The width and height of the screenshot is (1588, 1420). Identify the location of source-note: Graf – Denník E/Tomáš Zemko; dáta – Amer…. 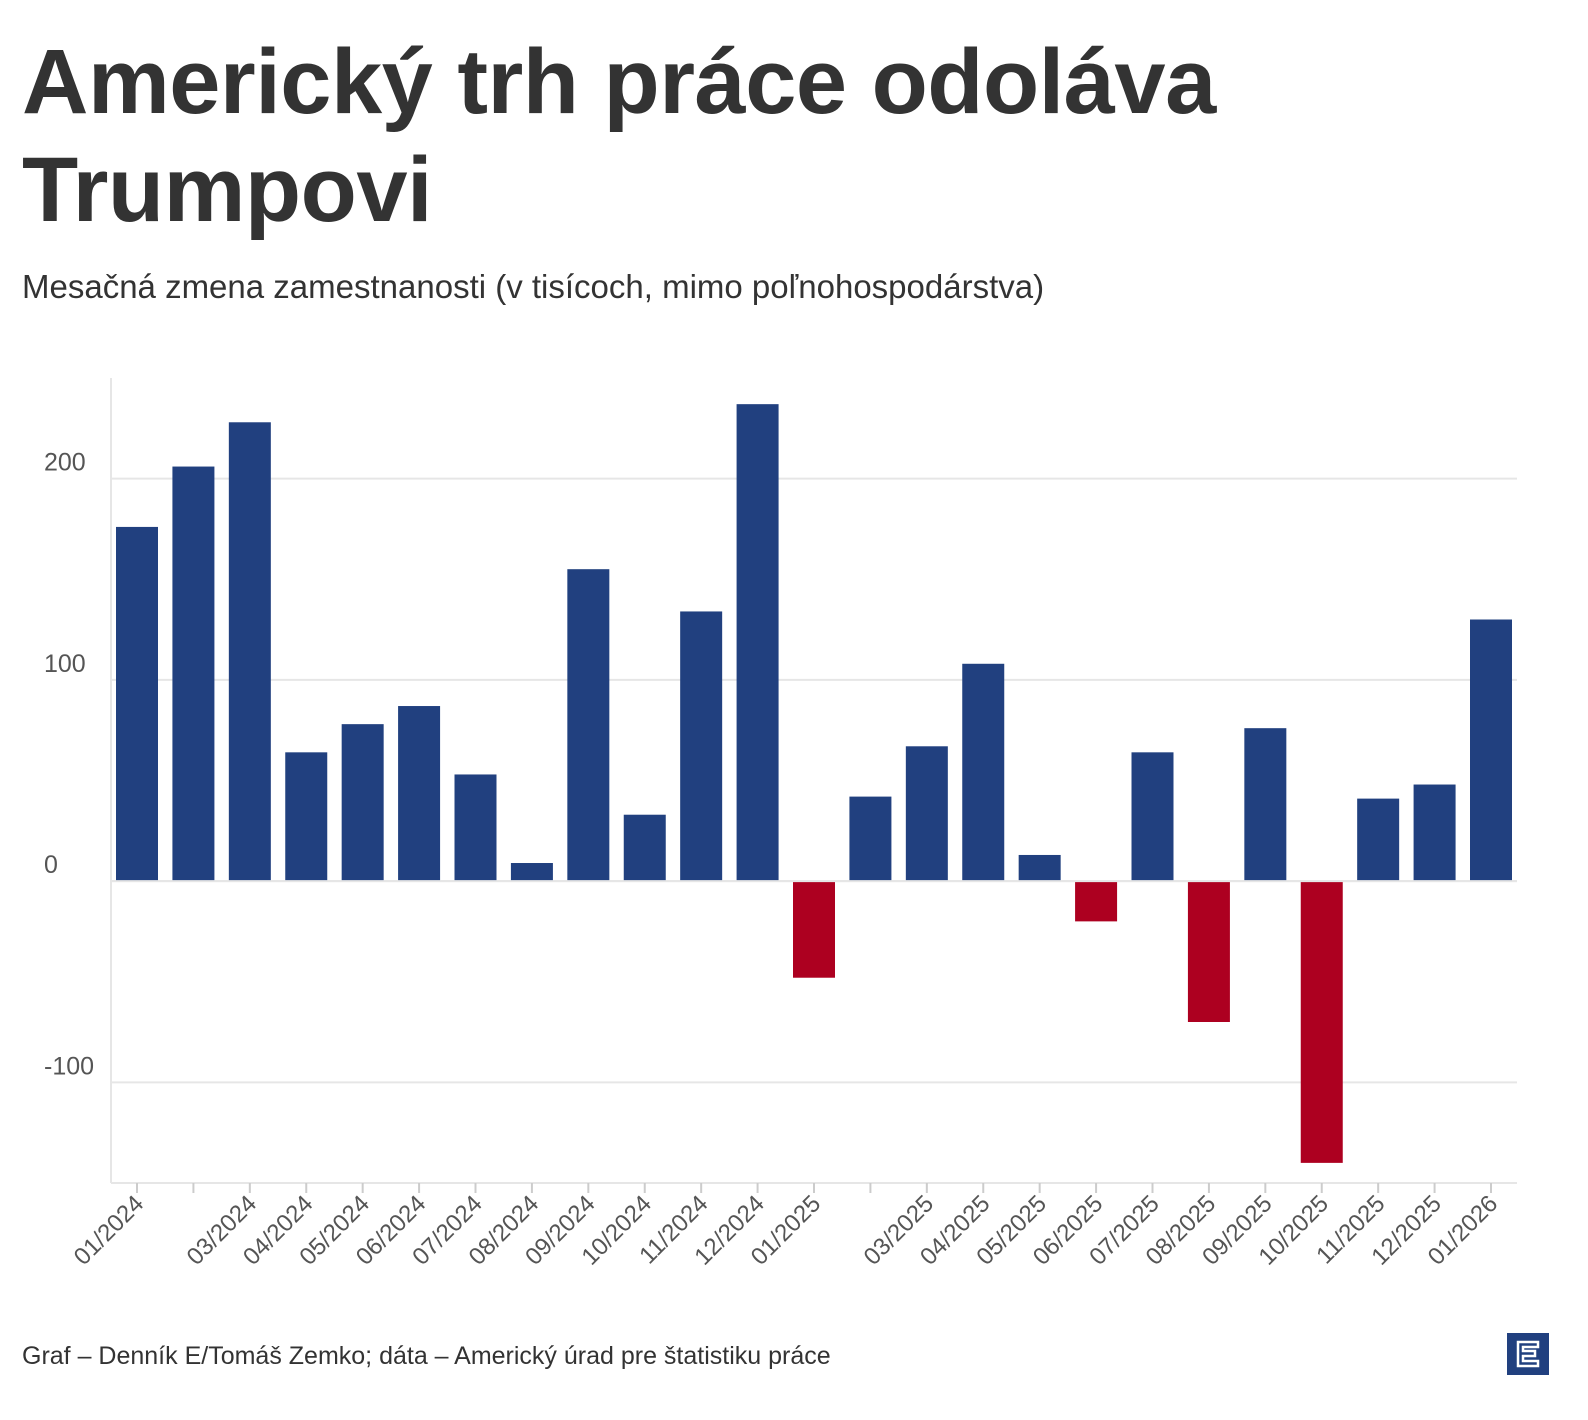
(426, 1356).